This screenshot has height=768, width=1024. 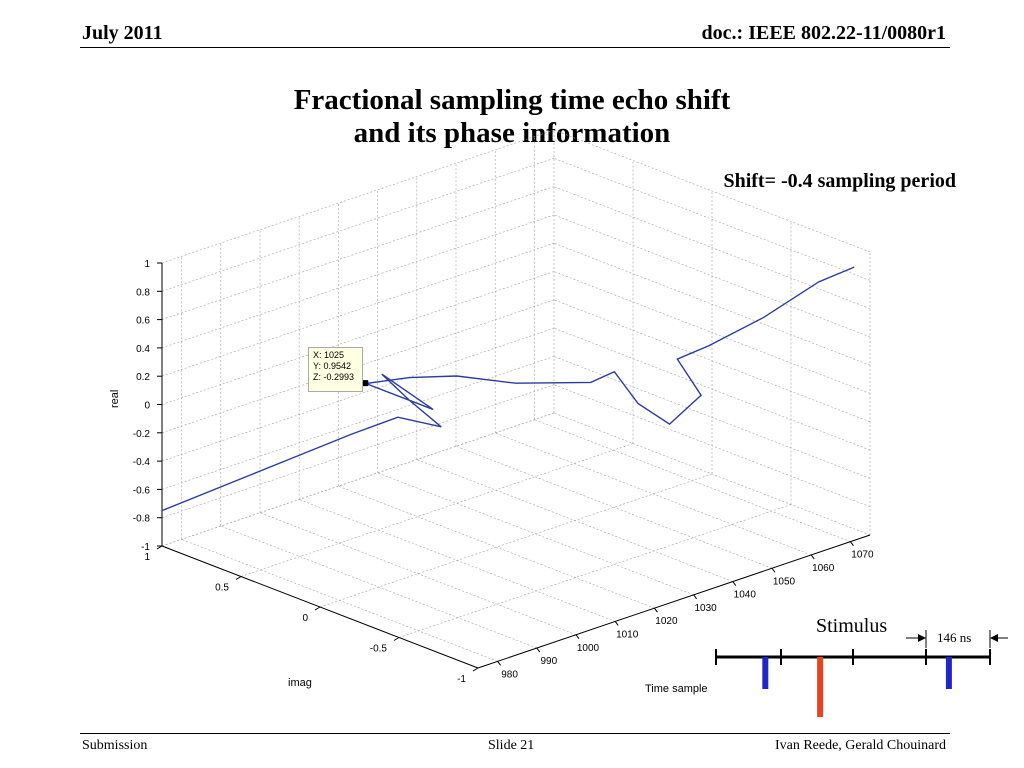 What do you see at coordinates (115, 399) in the screenshot?
I see `z-axis-label: real` at bounding box center [115, 399].